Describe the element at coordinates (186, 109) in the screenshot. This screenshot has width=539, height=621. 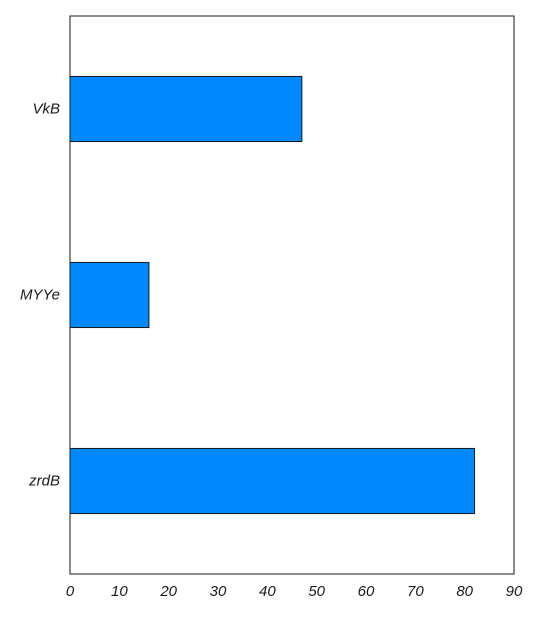
I see `bar-VkB` at that location.